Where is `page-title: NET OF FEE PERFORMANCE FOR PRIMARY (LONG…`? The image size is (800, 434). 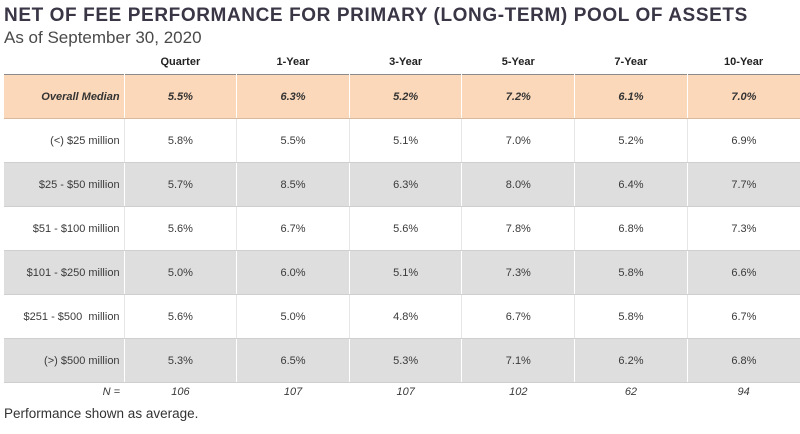
page-title: NET OF FEE PERFORMANCE FOR PRIMARY (LONG… is located at coordinates (376, 15).